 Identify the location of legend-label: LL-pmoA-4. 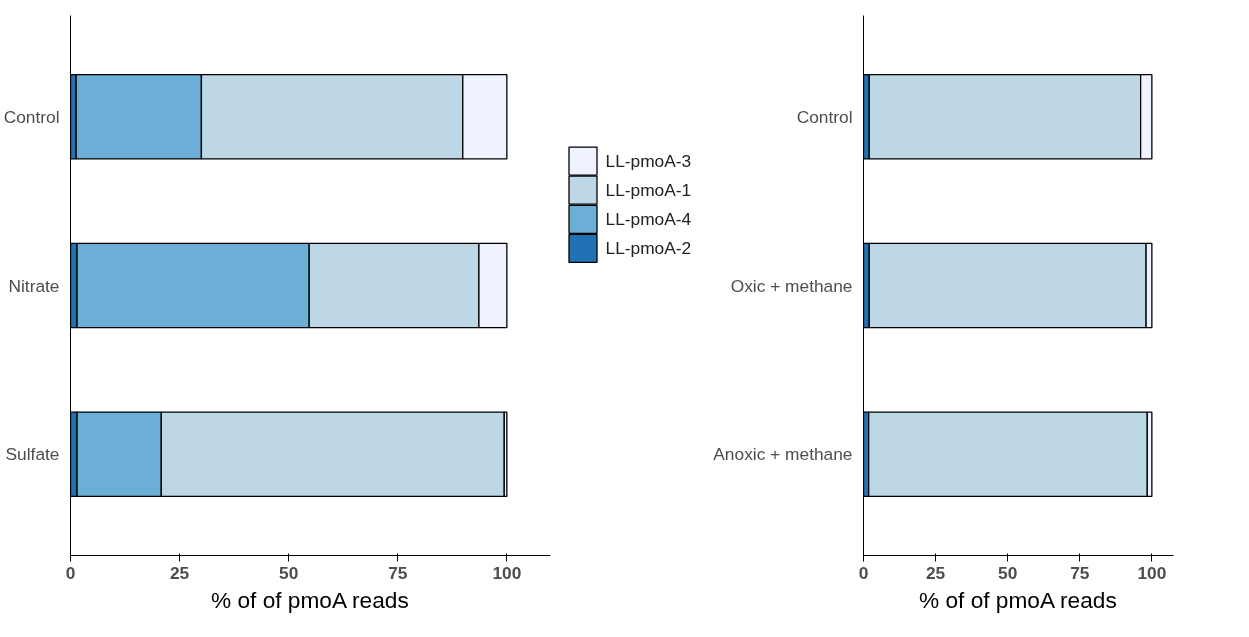
(648, 219).